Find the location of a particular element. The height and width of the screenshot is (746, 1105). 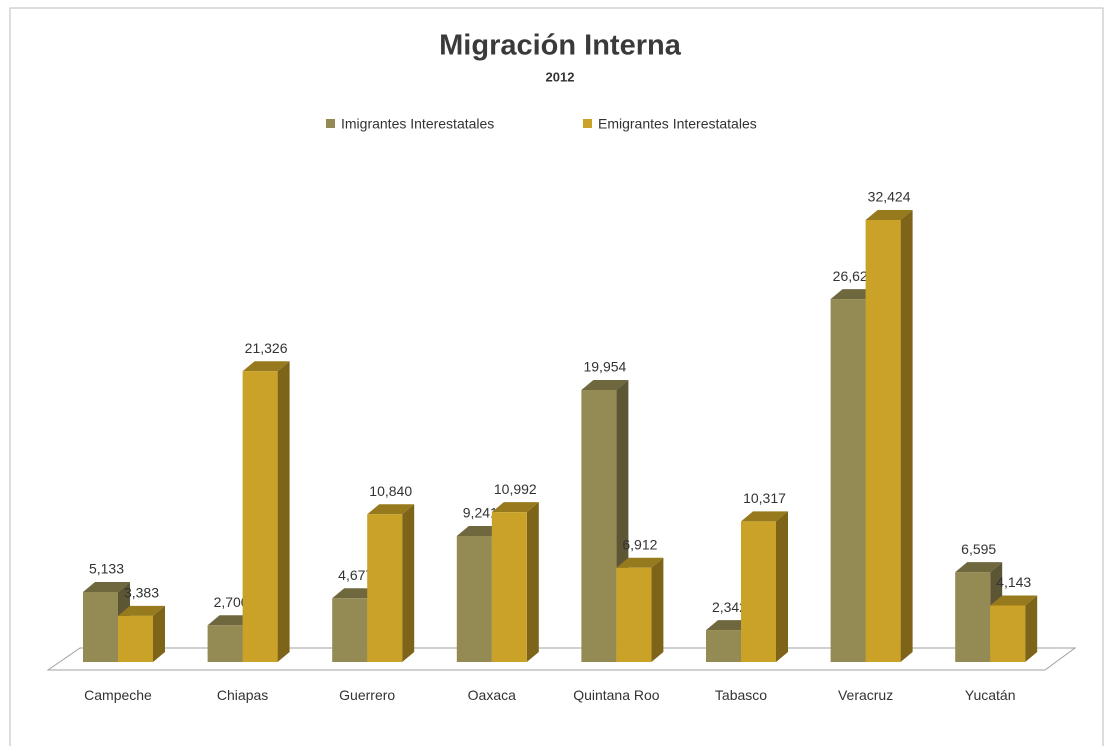

x-tick-label: Quintana Roo is located at coordinates (616, 695).